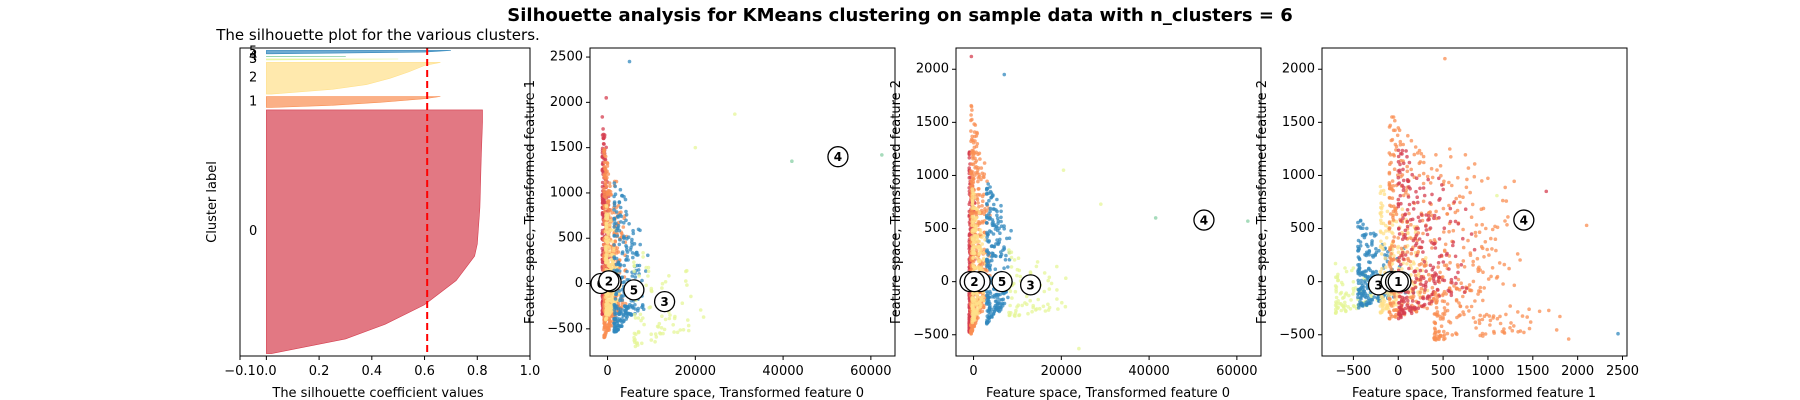 This screenshot has width=1800, height=400. I want to click on cluster-center-label-2: 2, so click(609, 281).